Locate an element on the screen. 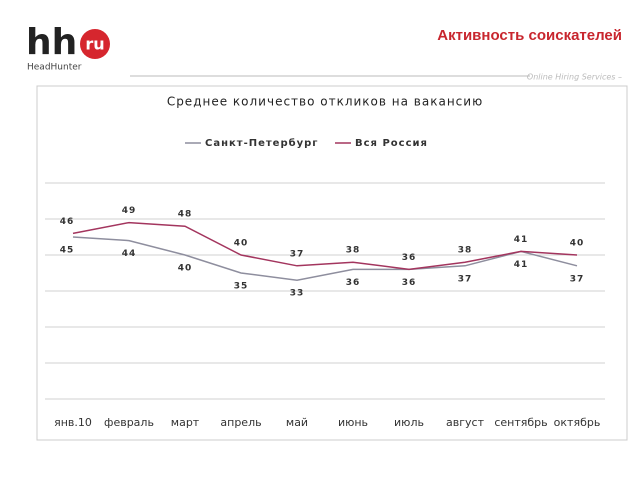 The width and height of the screenshot is (640, 480). data-label: 35 is located at coordinates (241, 287).